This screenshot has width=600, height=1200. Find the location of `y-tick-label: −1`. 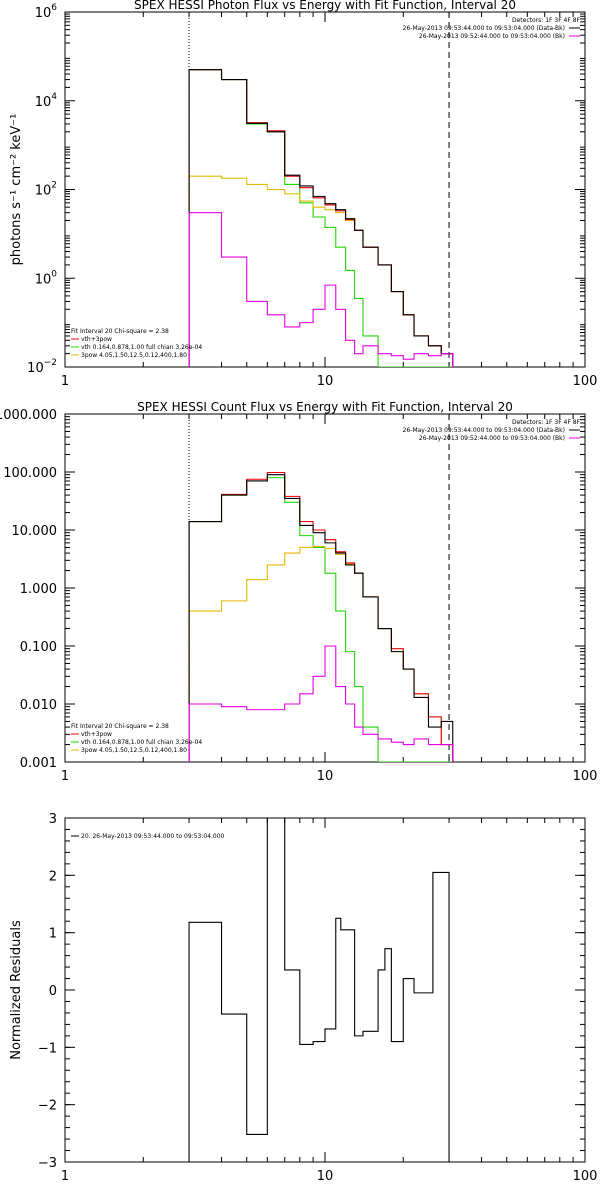

y-tick-label: −1 is located at coordinates (47, 1048).